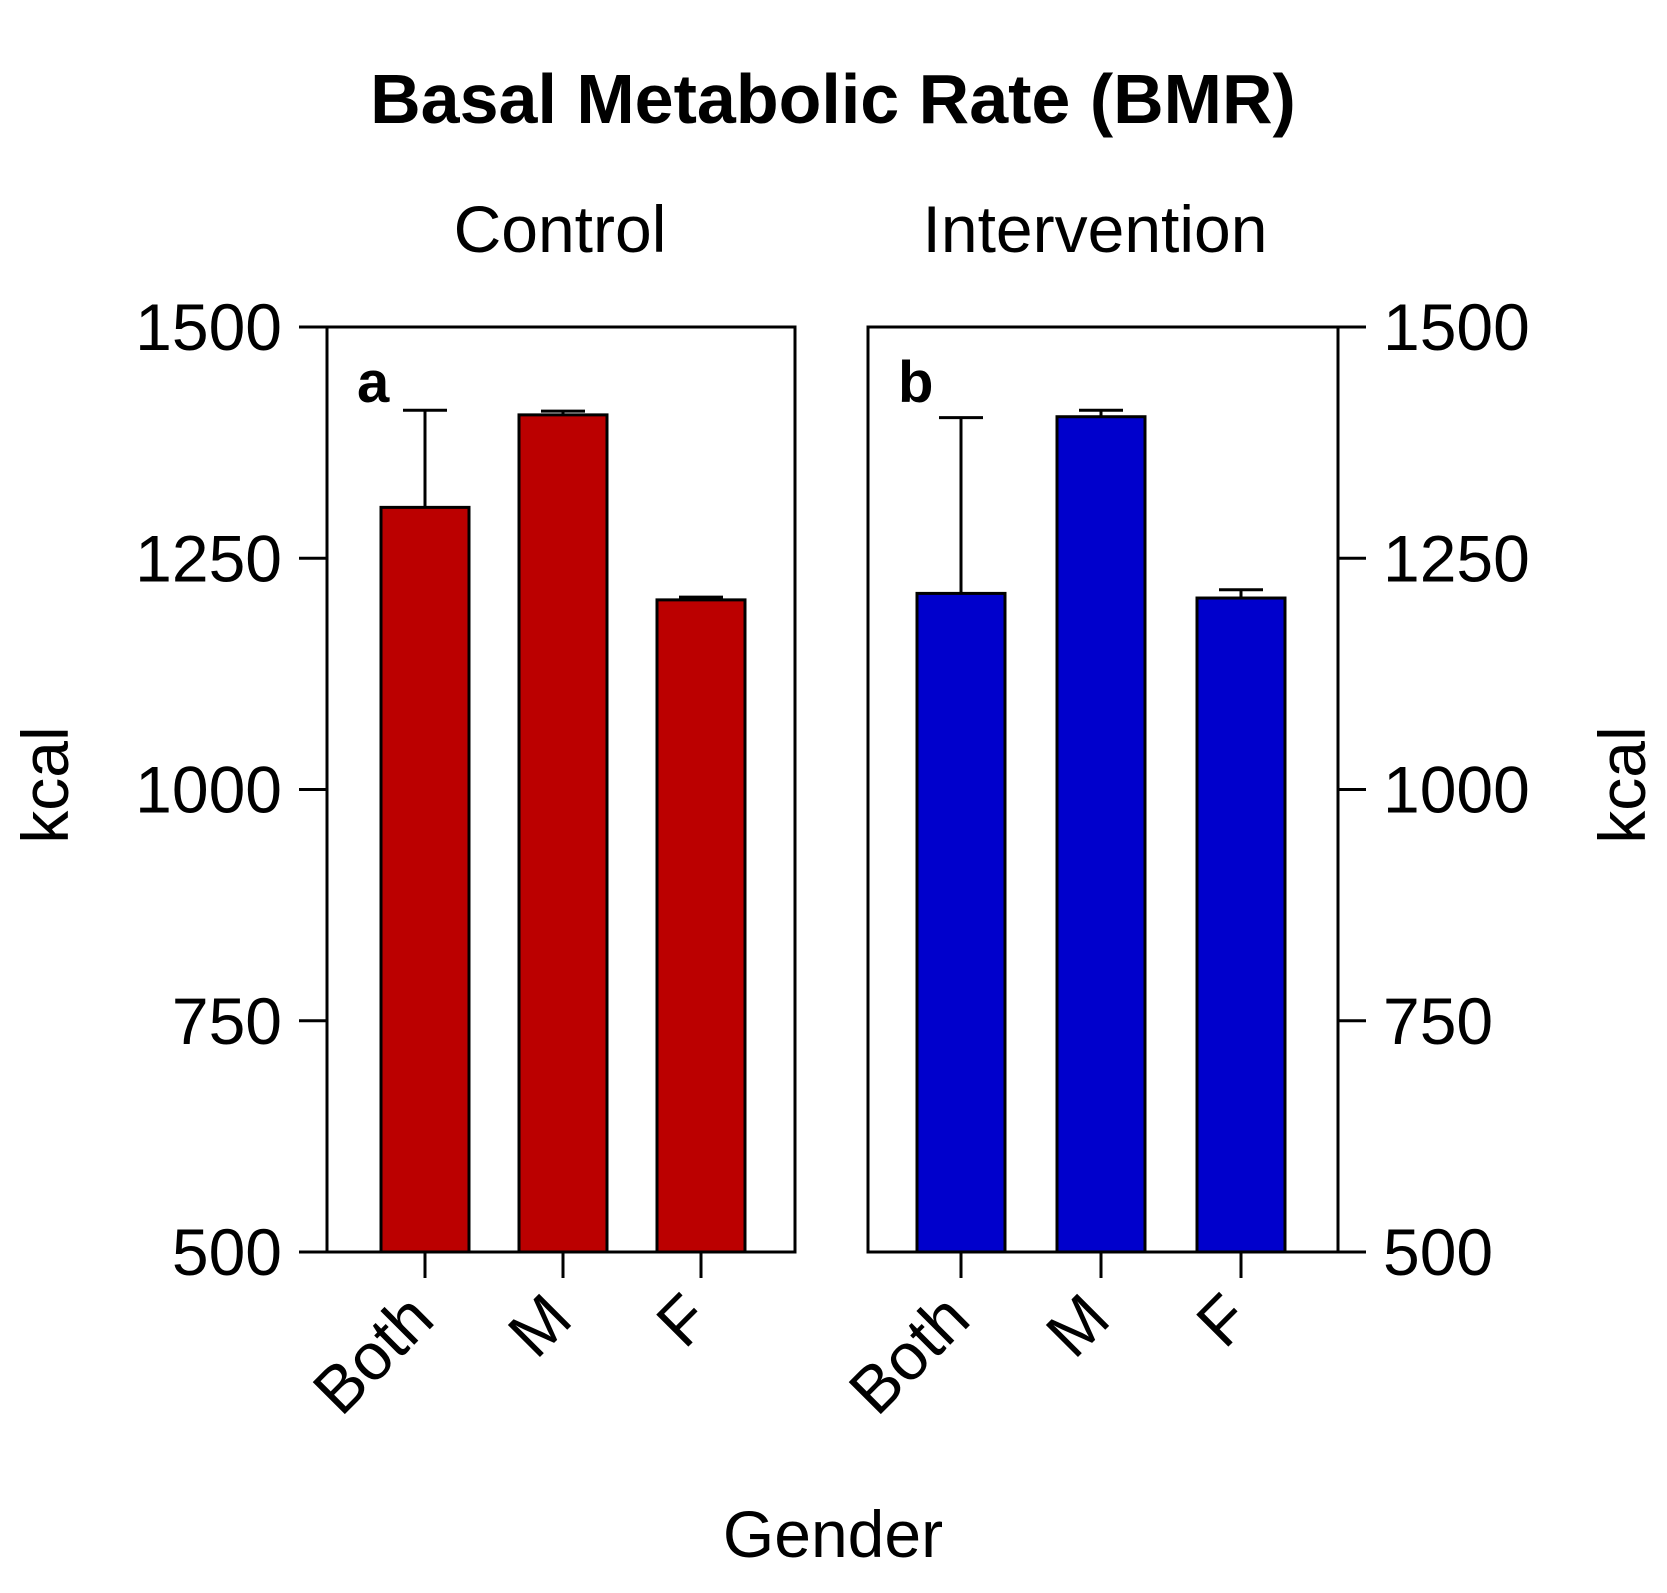  Describe the element at coordinates (961, 922) in the screenshot. I see `bar-b-both` at that location.